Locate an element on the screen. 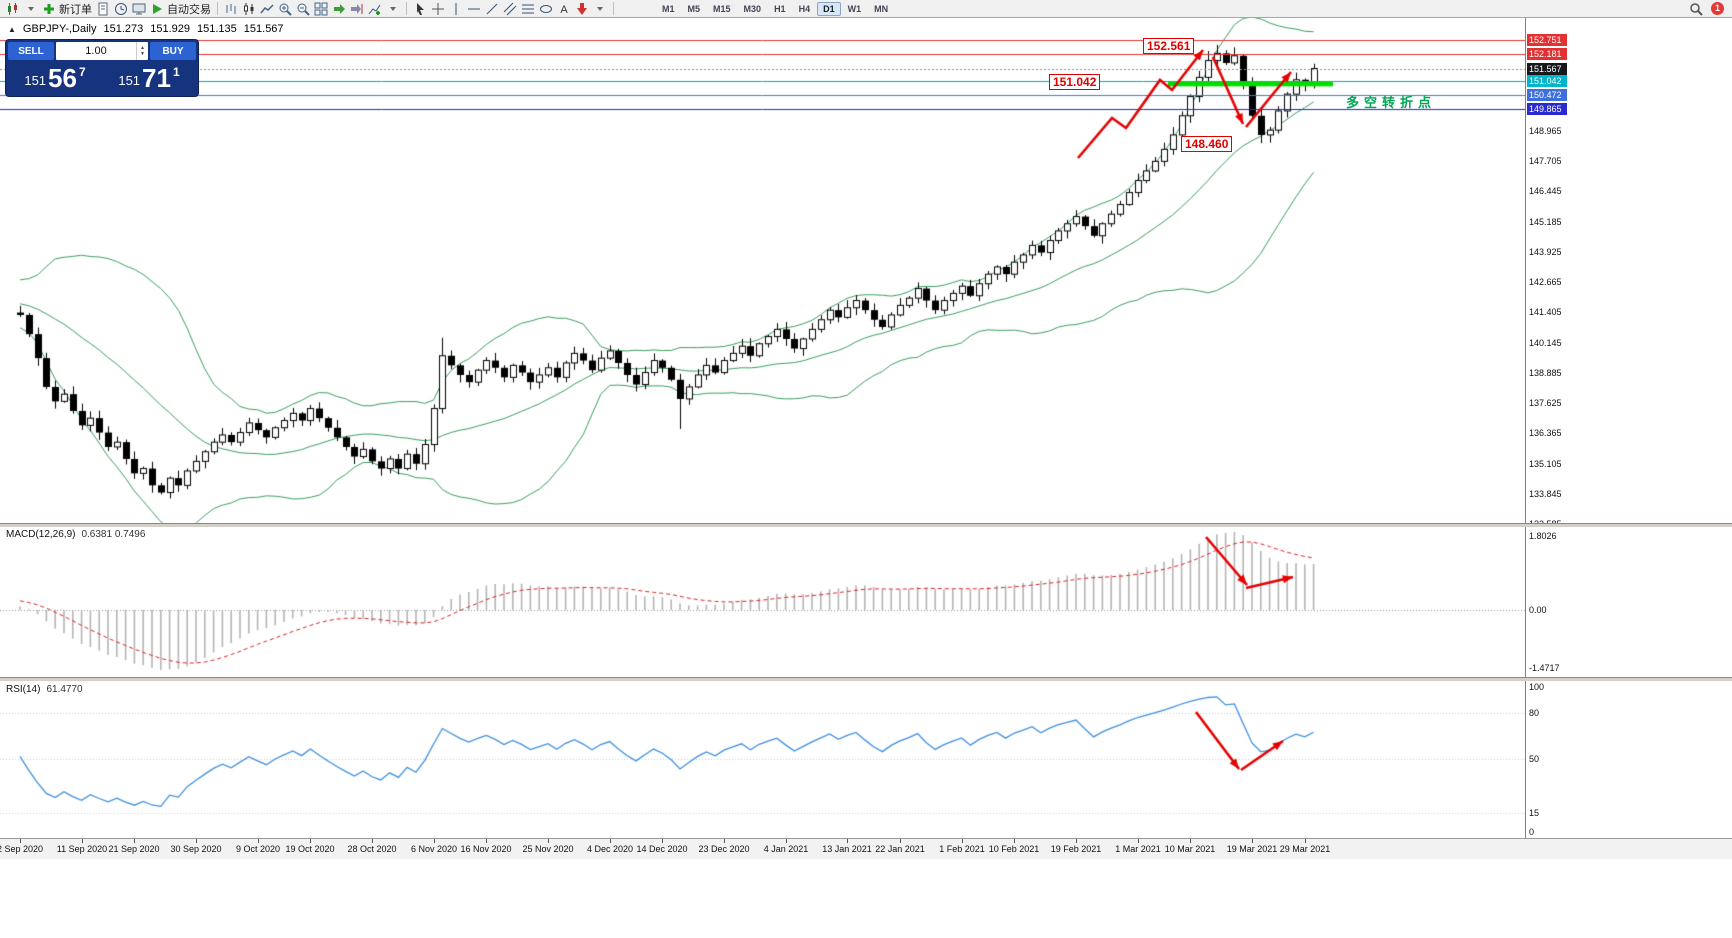 The width and height of the screenshot is (1732, 938). horizontal-line-button is located at coordinates (474, 9).